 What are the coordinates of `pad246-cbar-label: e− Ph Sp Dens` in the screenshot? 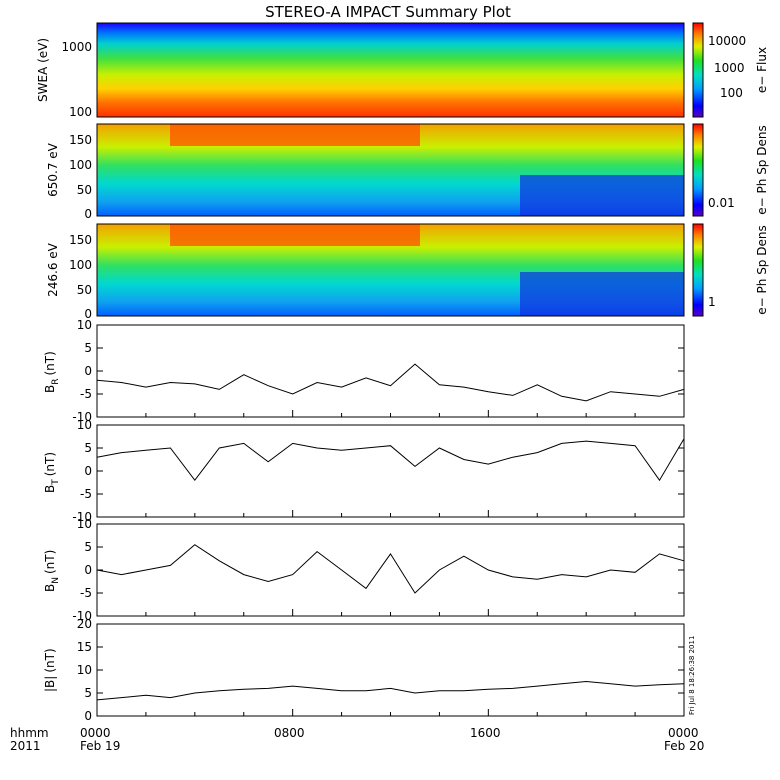 It's located at (762, 269).